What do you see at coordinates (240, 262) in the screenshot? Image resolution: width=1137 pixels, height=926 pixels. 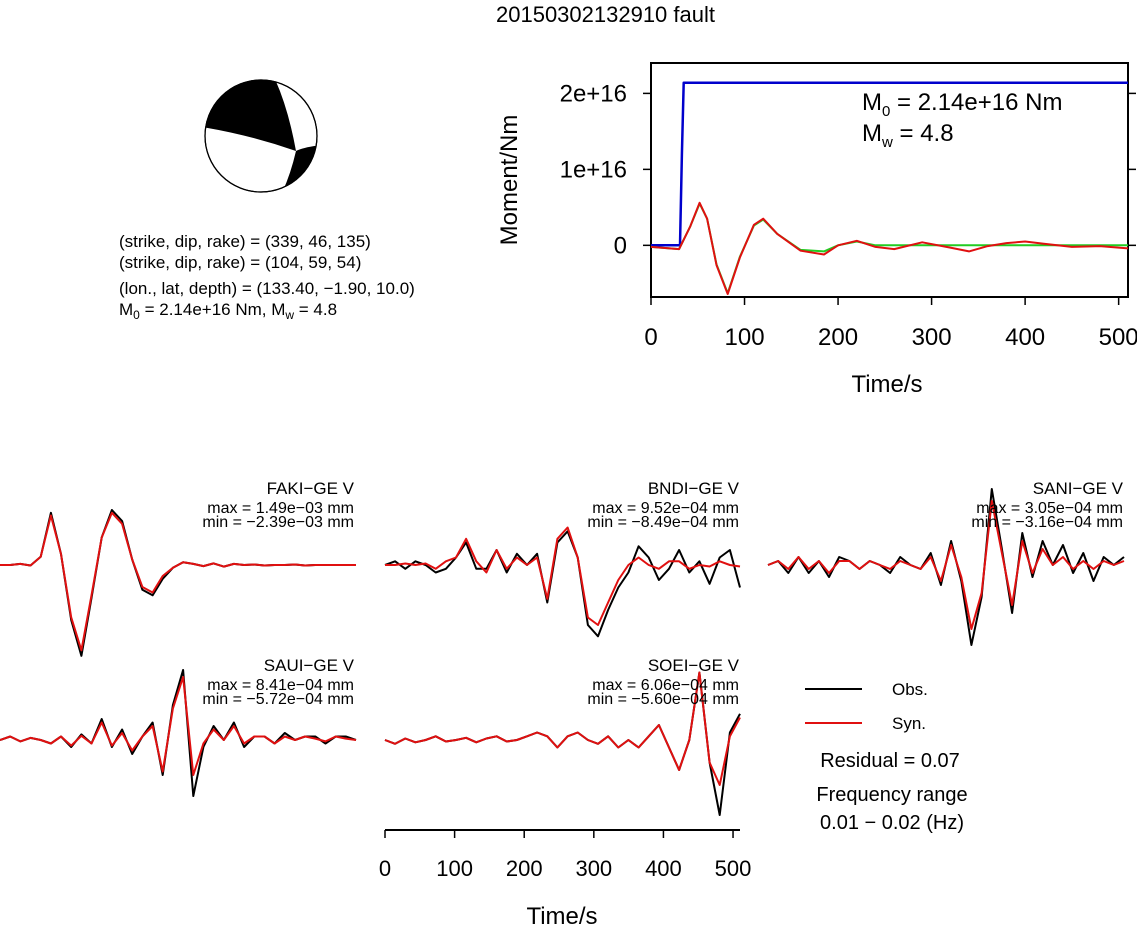 I see `focal-plane-2: (strike, dip, rake) = (104, 59, 54)` at bounding box center [240, 262].